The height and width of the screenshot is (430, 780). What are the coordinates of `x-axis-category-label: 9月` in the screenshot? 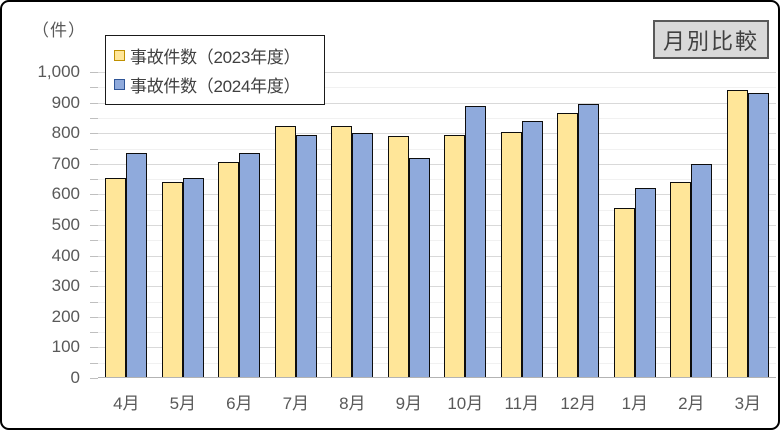 It's located at (409, 403).